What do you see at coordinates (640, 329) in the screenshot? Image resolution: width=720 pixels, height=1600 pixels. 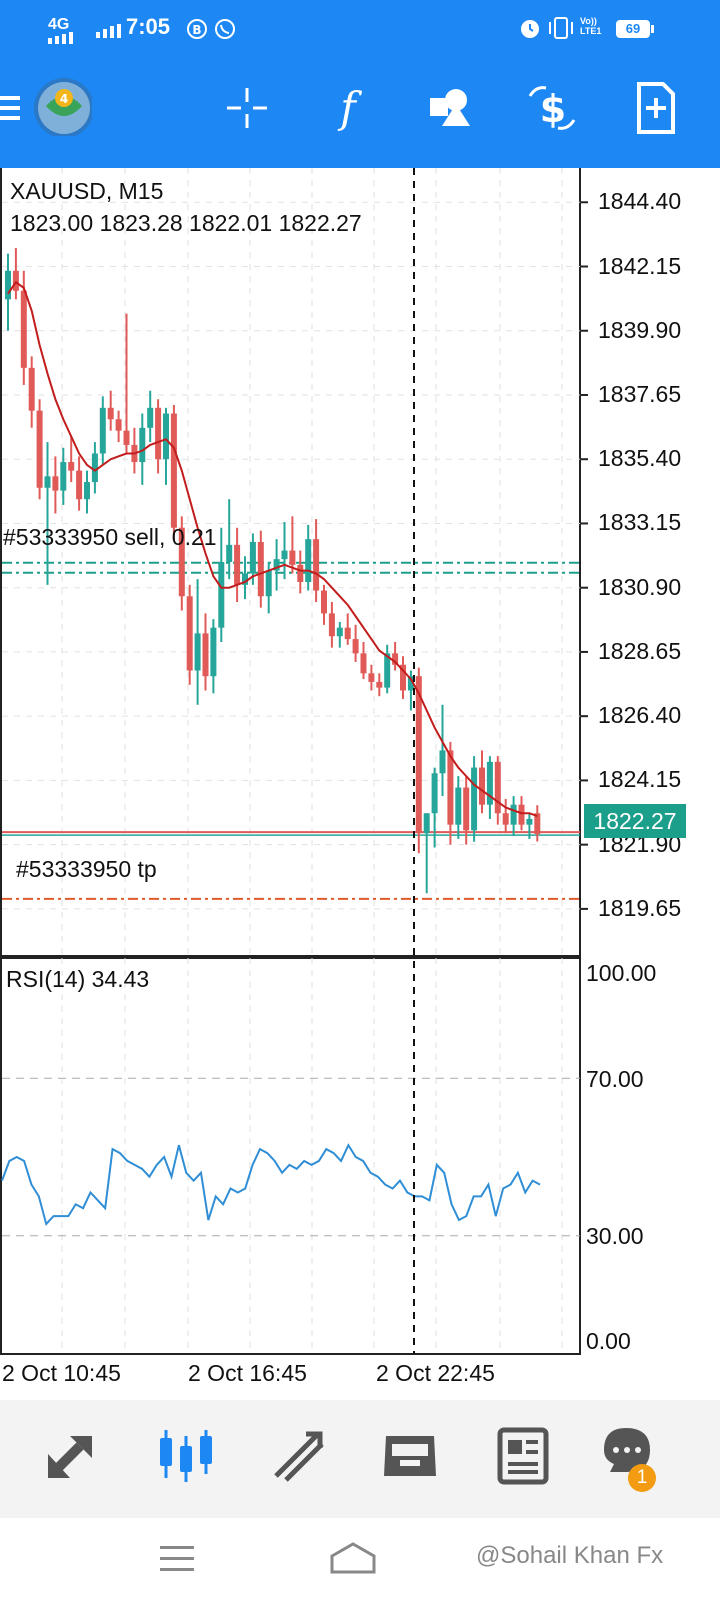 I see `price-tick-label: 1839.90` at bounding box center [640, 329].